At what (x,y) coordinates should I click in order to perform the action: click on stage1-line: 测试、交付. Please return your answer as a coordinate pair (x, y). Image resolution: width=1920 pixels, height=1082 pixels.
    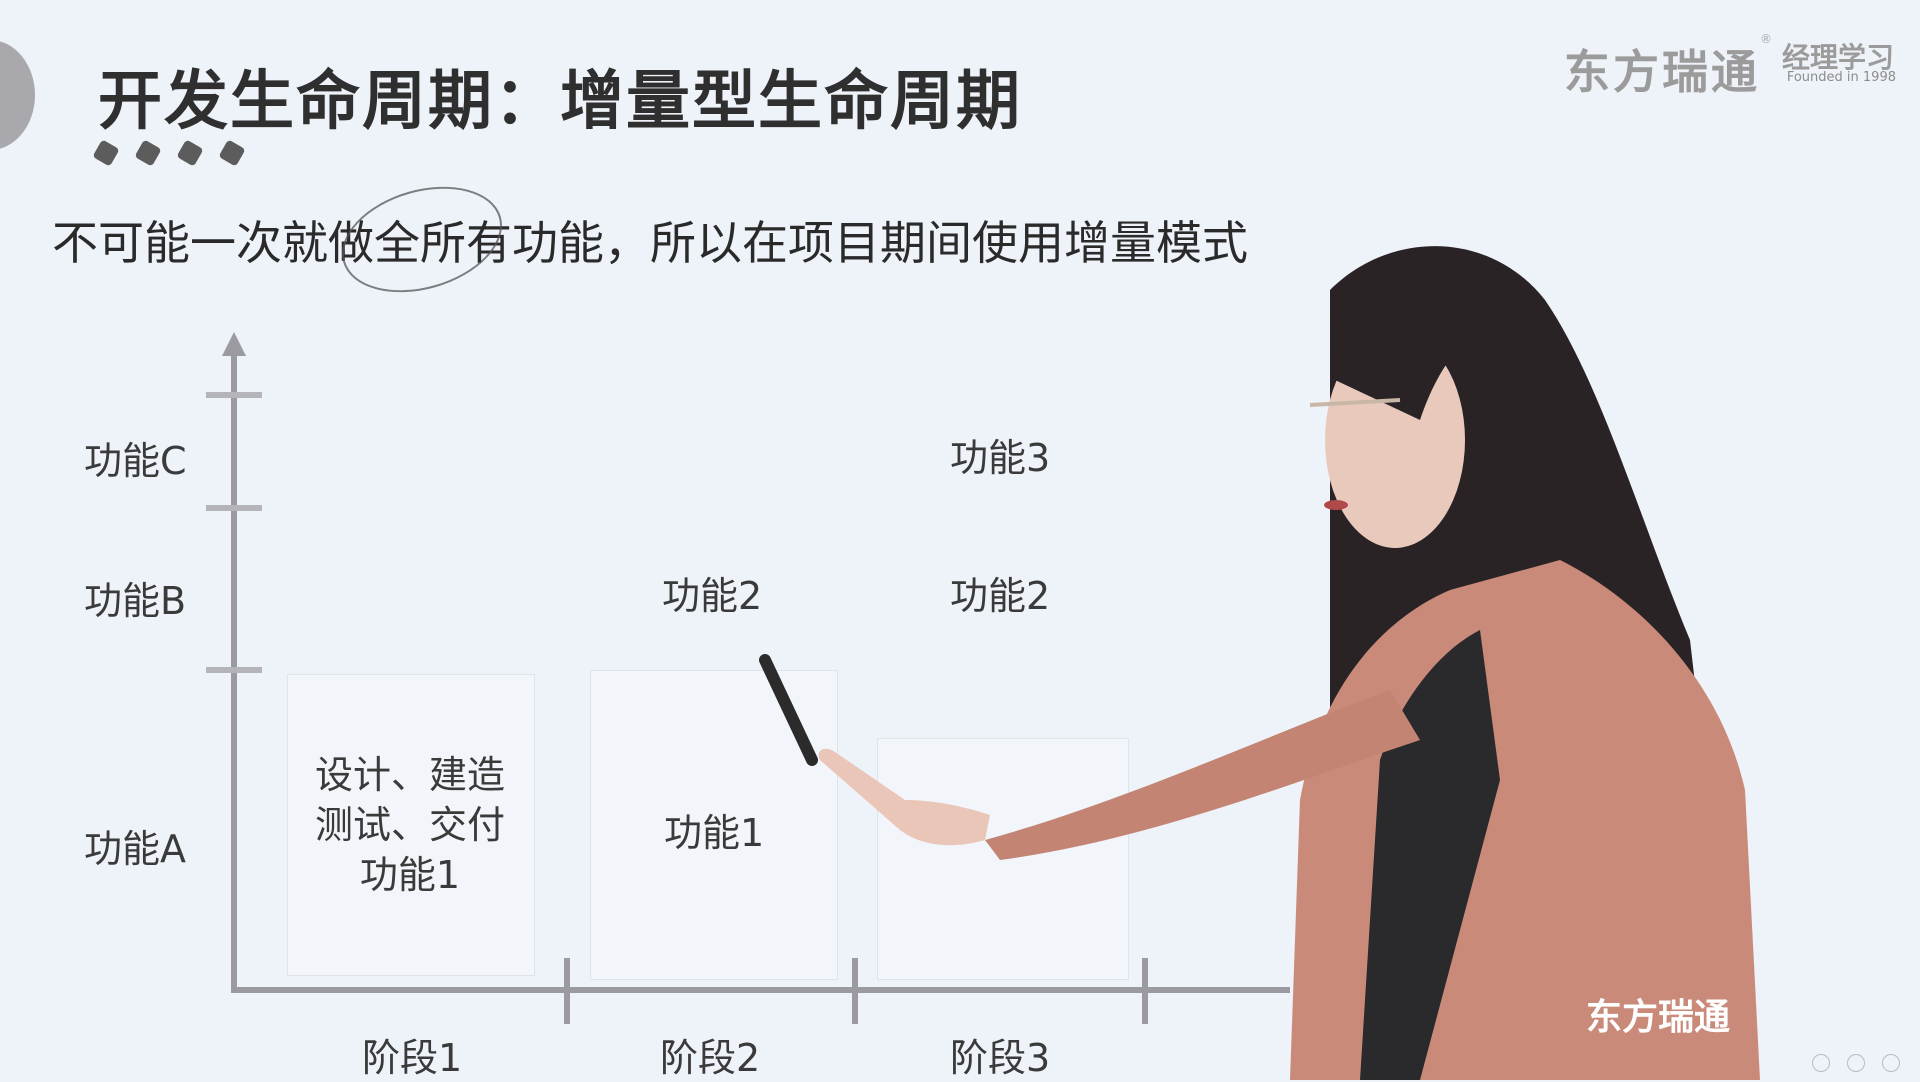
    Looking at the image, I should click on (409, 825).